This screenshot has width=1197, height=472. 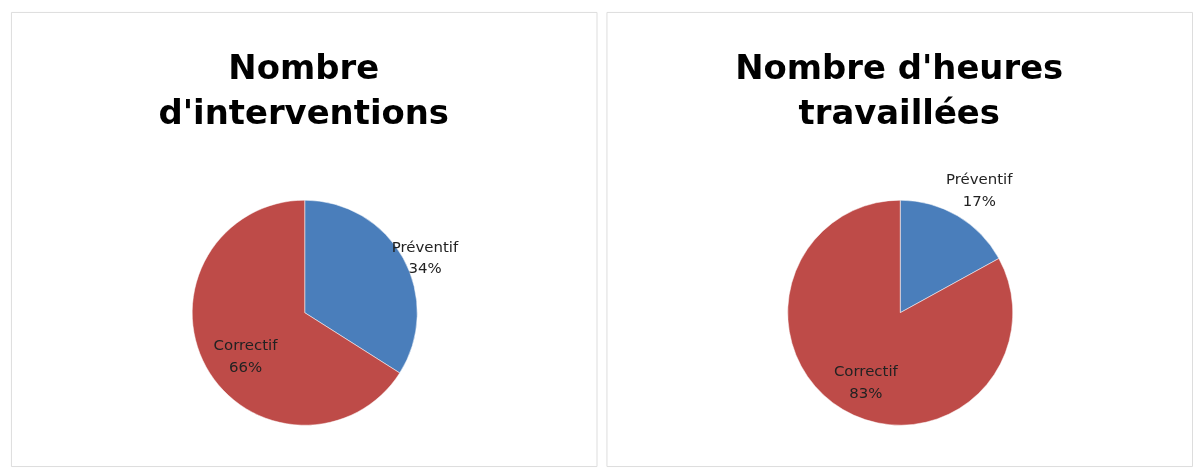 I want to click on data-label: 66%, so click(x=245, y=367).